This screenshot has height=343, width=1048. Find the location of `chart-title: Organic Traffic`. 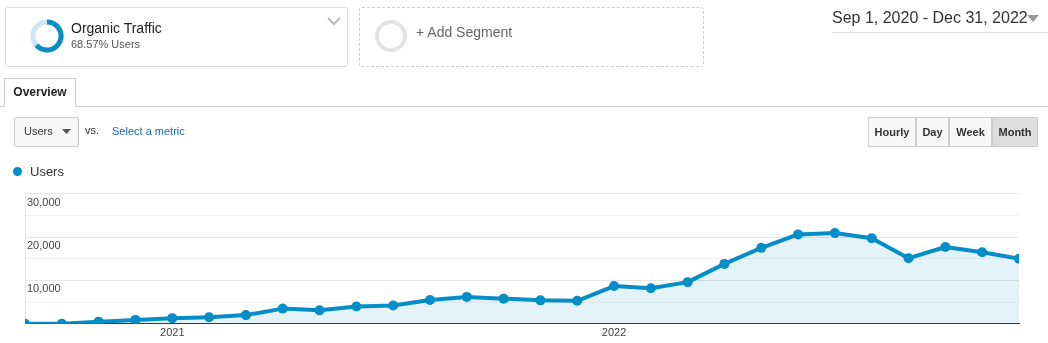

chart-title: Organic Traffic is located at coordinates (116, 28).